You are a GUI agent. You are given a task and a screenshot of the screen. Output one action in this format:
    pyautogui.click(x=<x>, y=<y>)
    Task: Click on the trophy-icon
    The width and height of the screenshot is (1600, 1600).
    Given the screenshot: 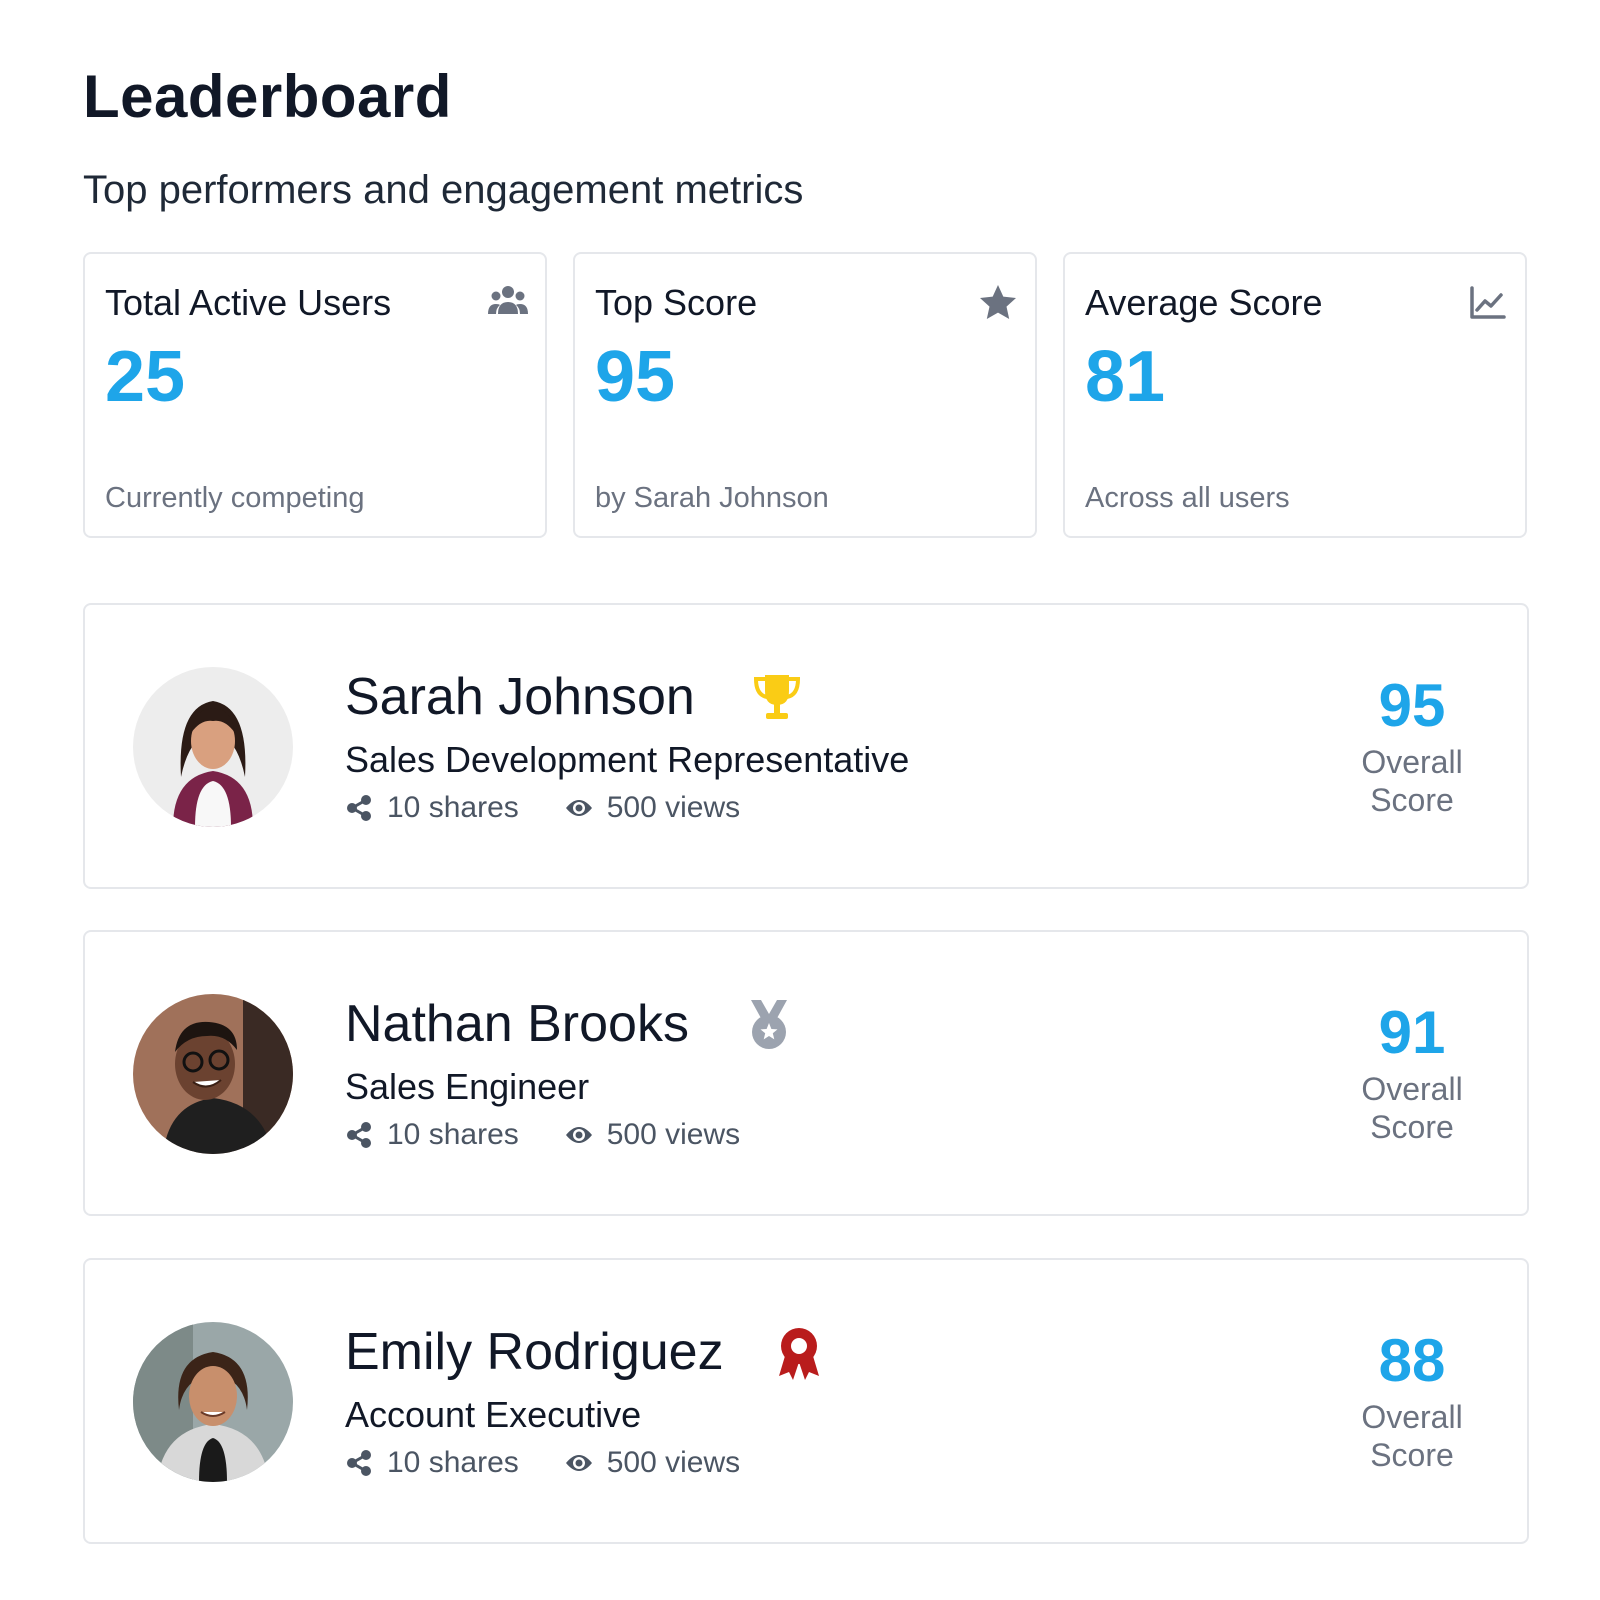 What is the action you would take?
    pyautogui.click(x=777, y=697)
    